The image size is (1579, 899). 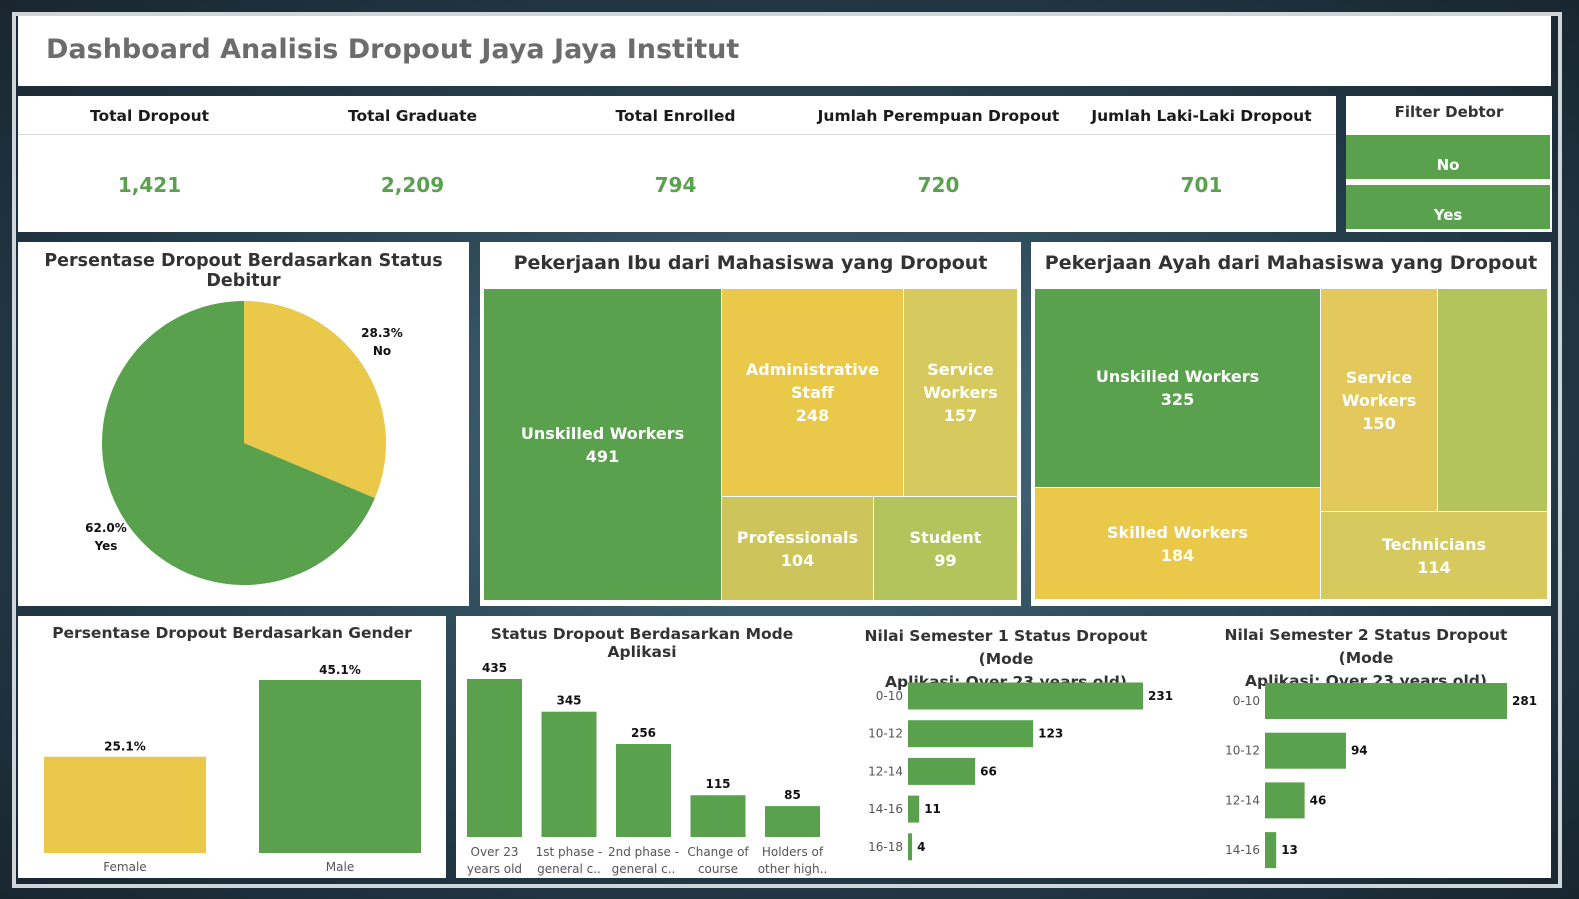 What do you see at coordinates (412, 116) in the screenshot?
I see `kpi-label: Total Graduate` at bounding box center [412, 116].